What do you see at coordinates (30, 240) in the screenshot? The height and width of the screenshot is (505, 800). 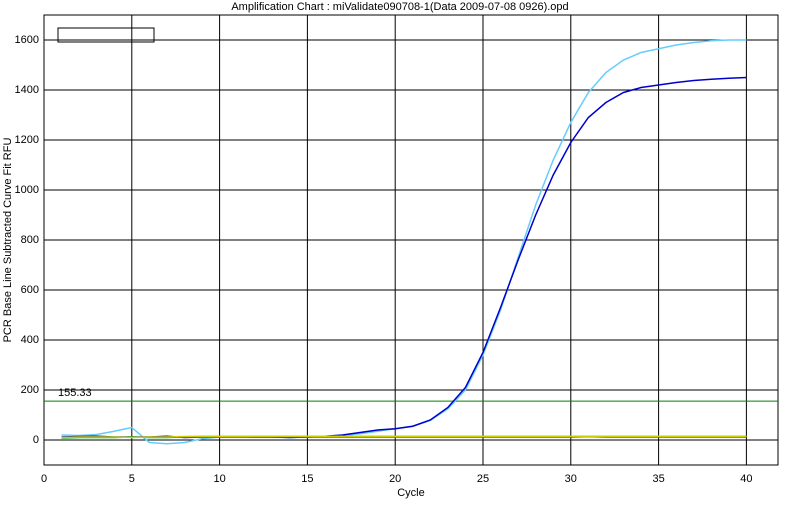 I see `y-tick-label: 800` at bounding box center [30, 240].